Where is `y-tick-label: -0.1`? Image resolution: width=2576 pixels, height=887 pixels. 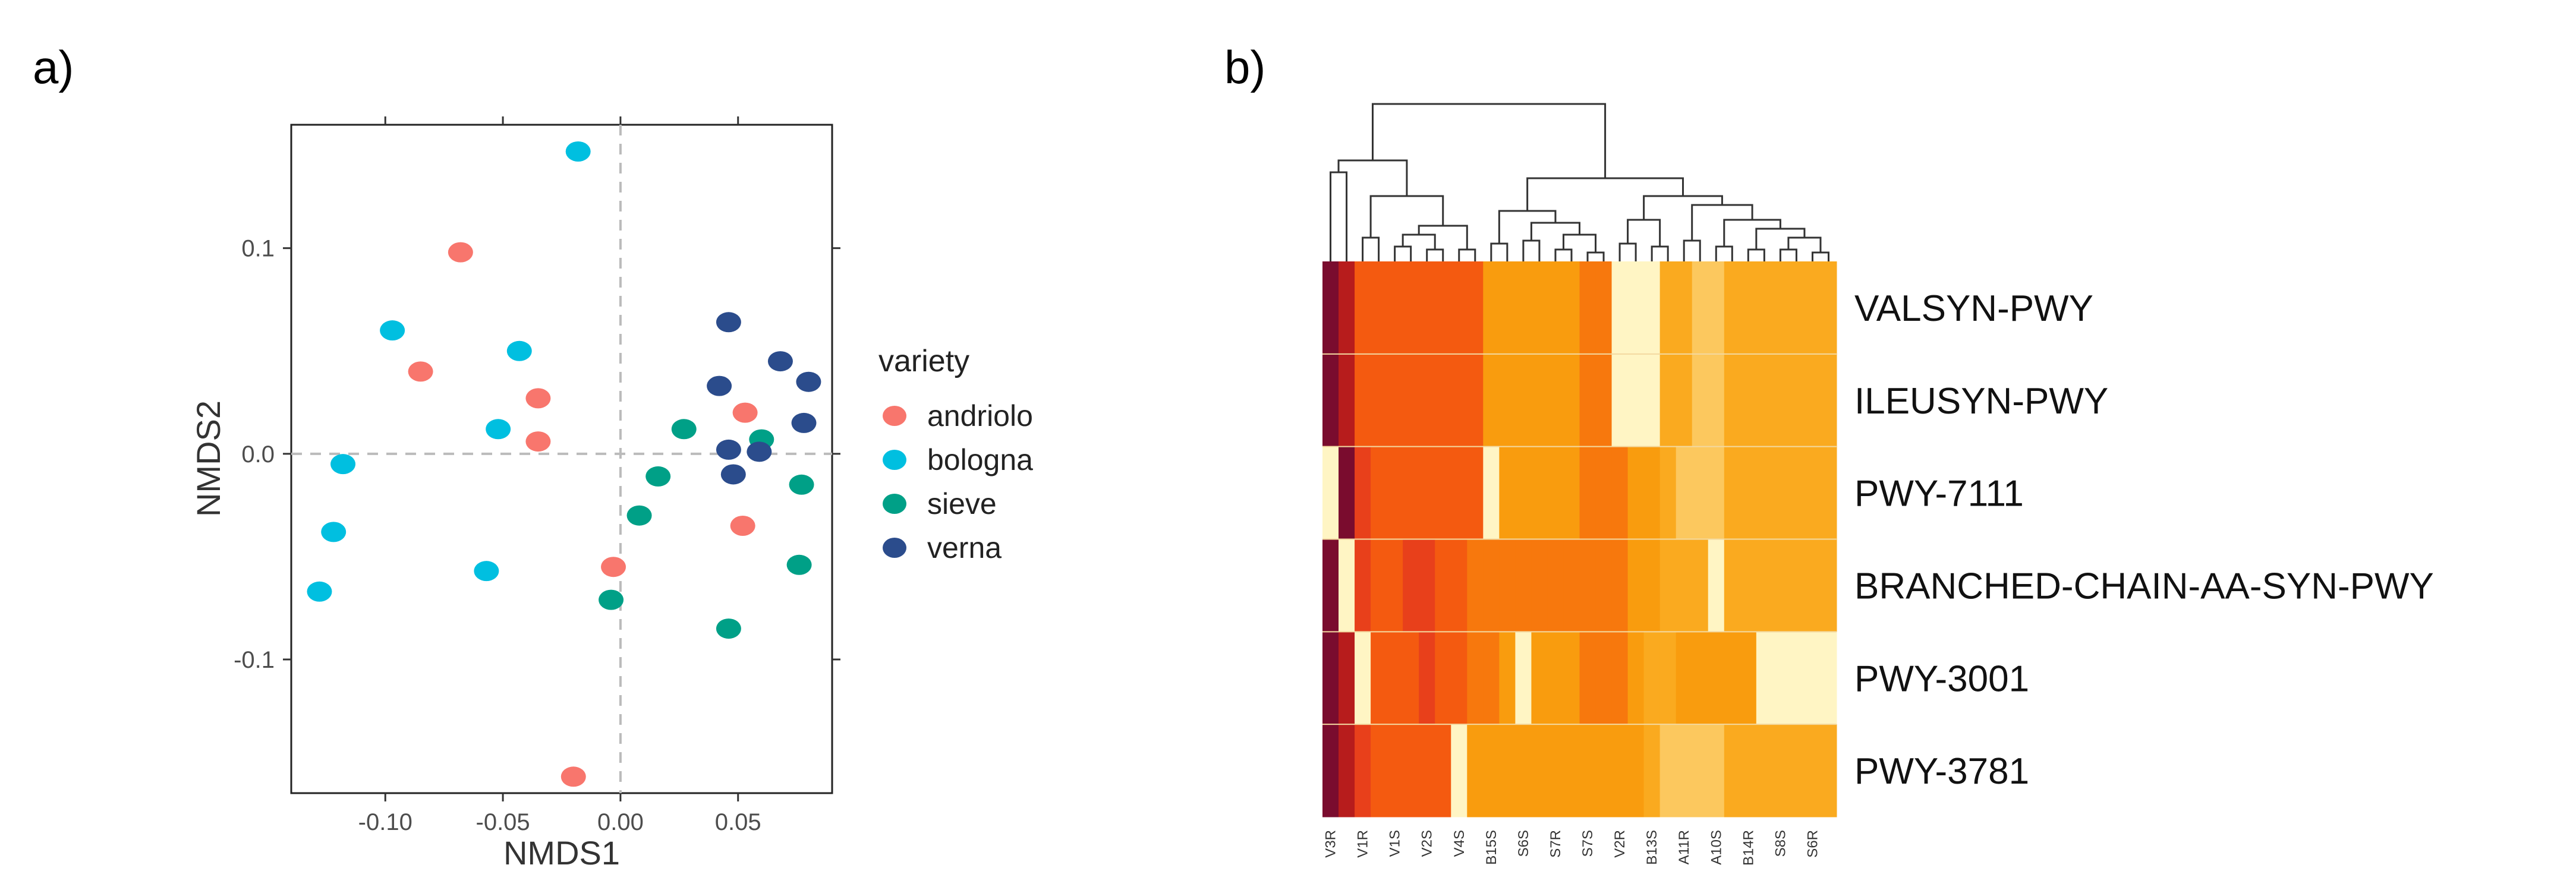 y-tick-label: -0.1 is located at coordinates (255, 660).